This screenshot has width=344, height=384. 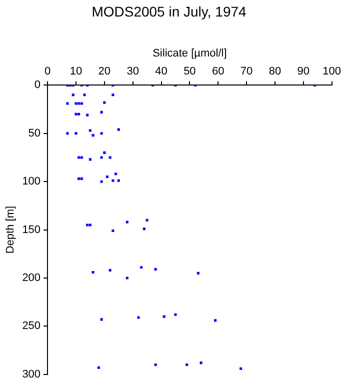 I want to click on x-tick-label: 0, so click(x=47, y=72).